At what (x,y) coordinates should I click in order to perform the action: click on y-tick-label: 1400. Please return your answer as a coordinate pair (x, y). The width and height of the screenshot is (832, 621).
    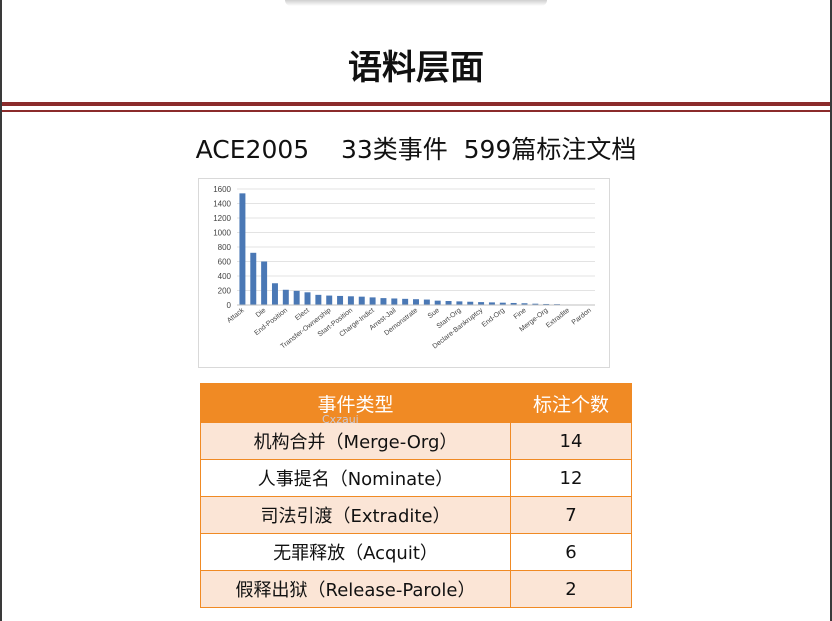
    Looking at the image, I should click on (222, 204).